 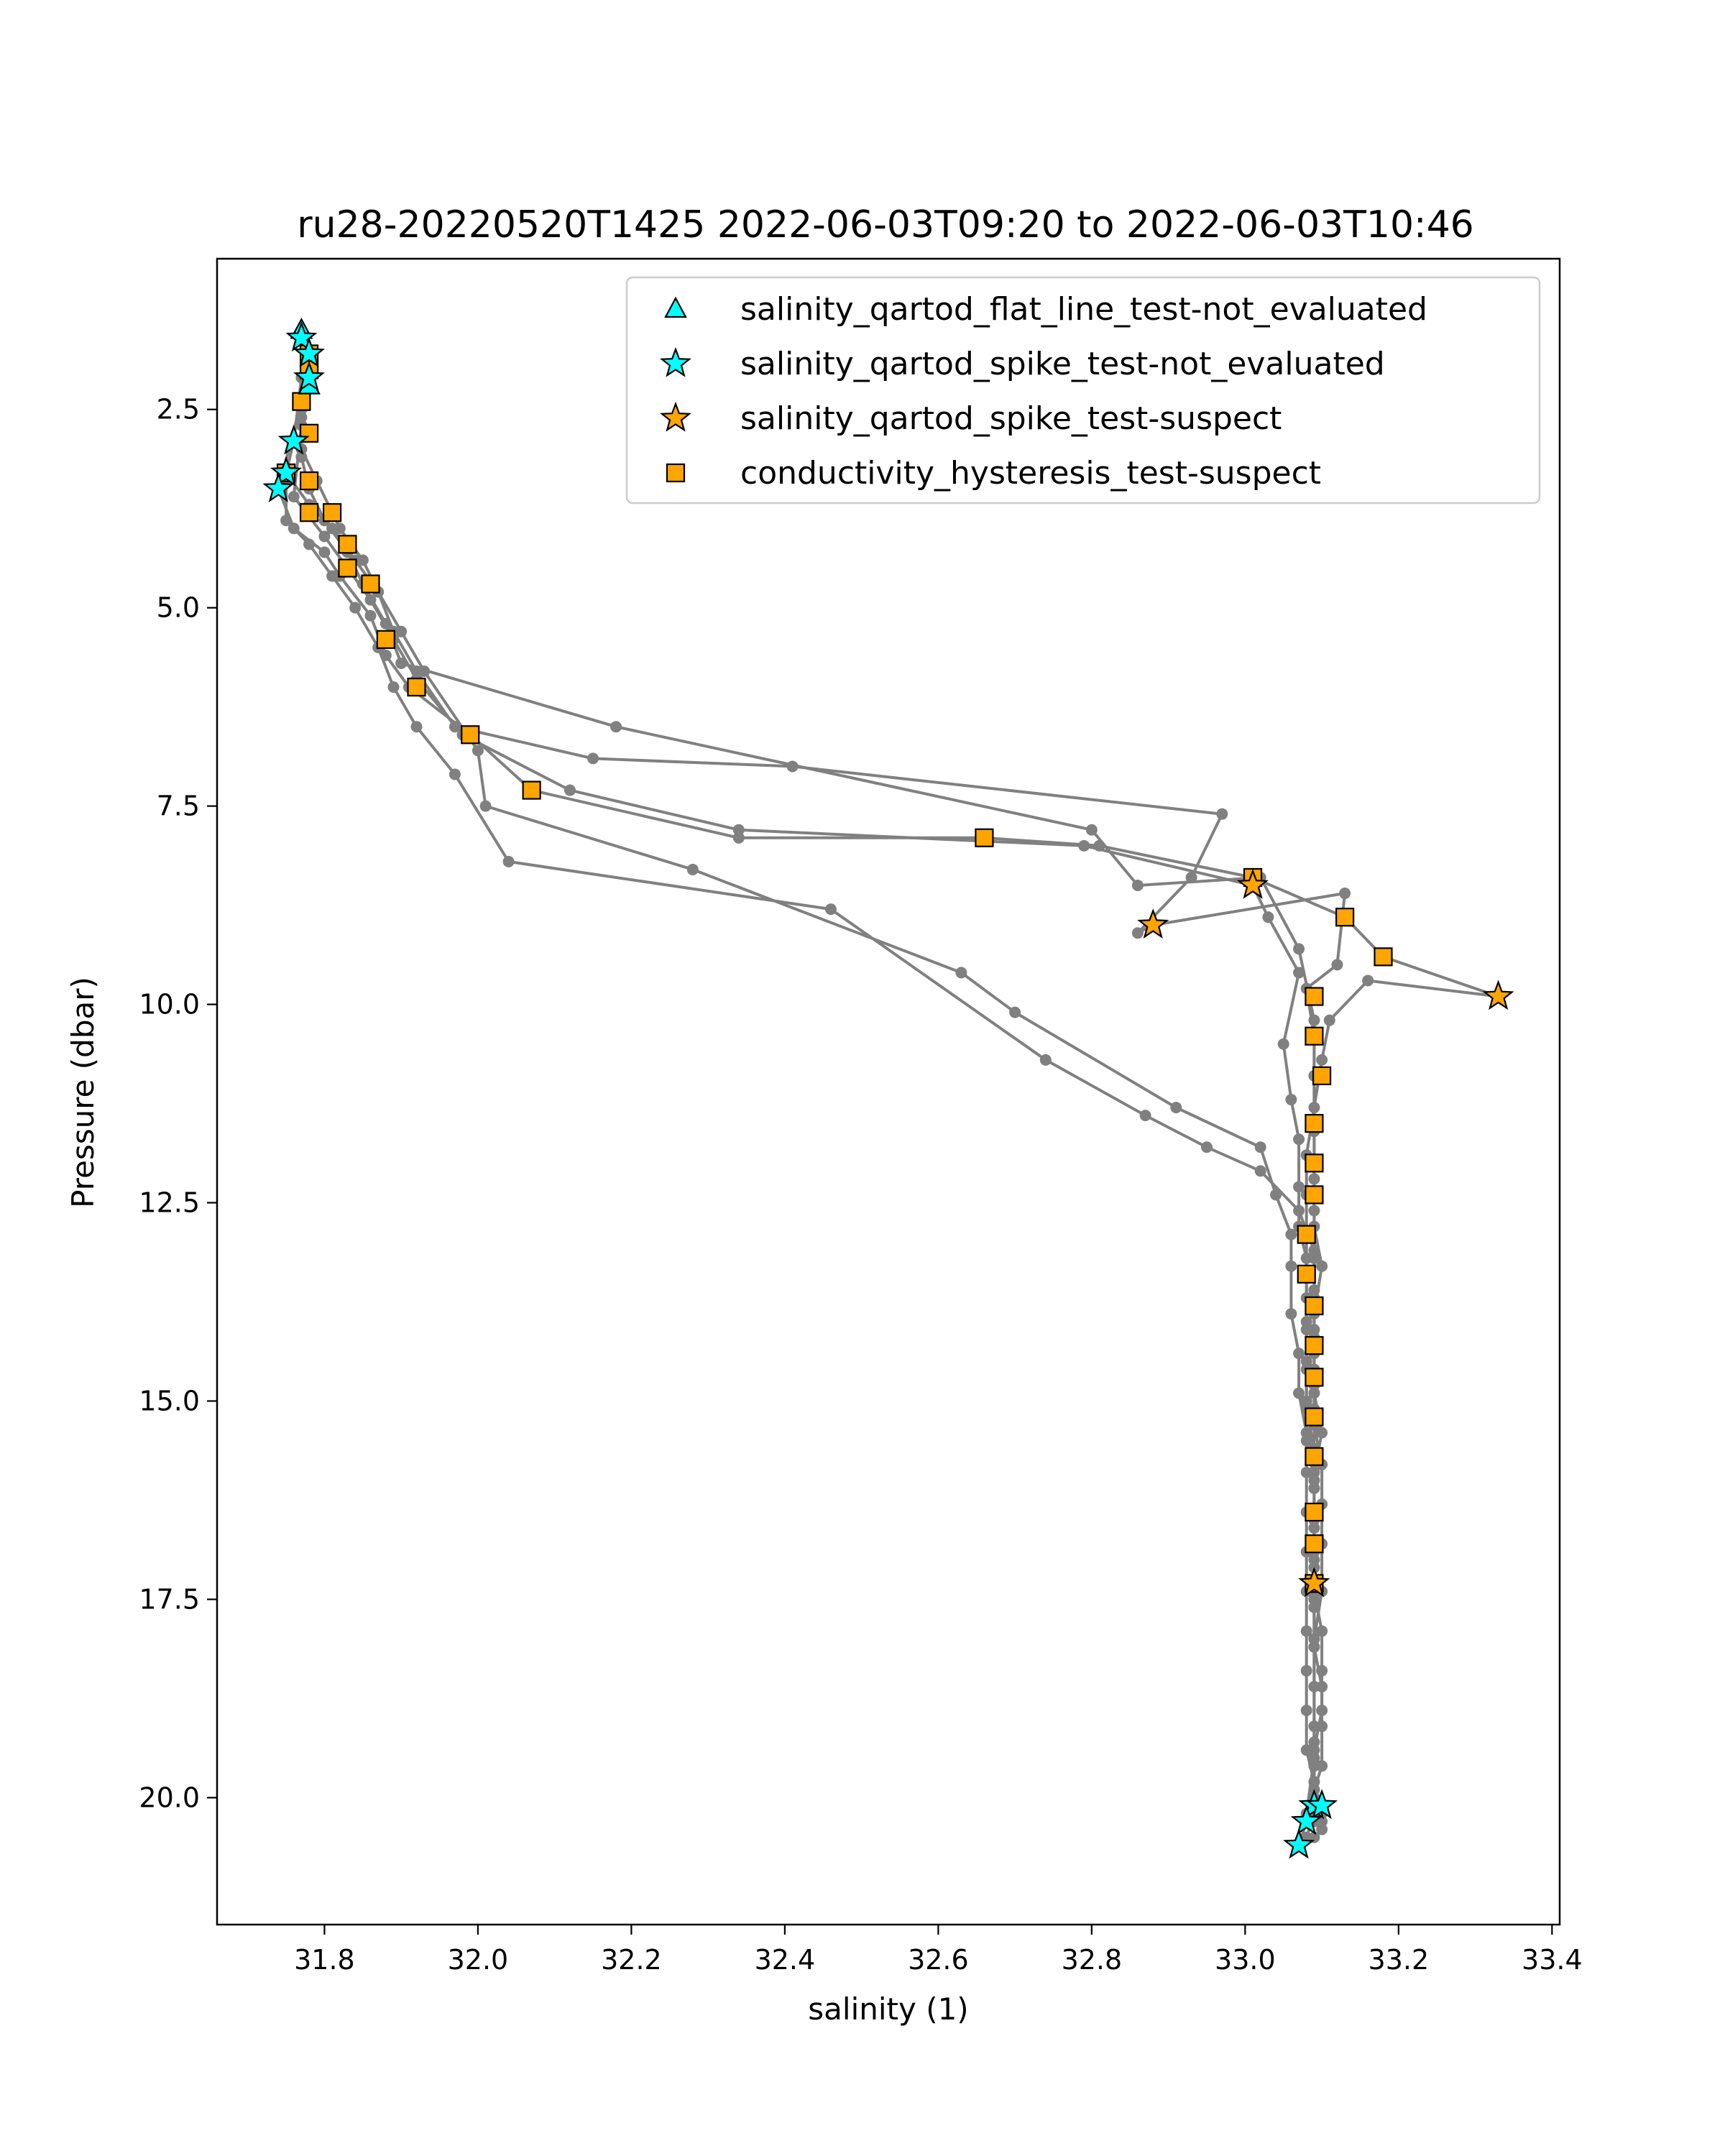 What do you see at coordinates (938, 1960) in the screenshot?
I see `x-tick-label: 32.6` at bounding box center [938, 1960].